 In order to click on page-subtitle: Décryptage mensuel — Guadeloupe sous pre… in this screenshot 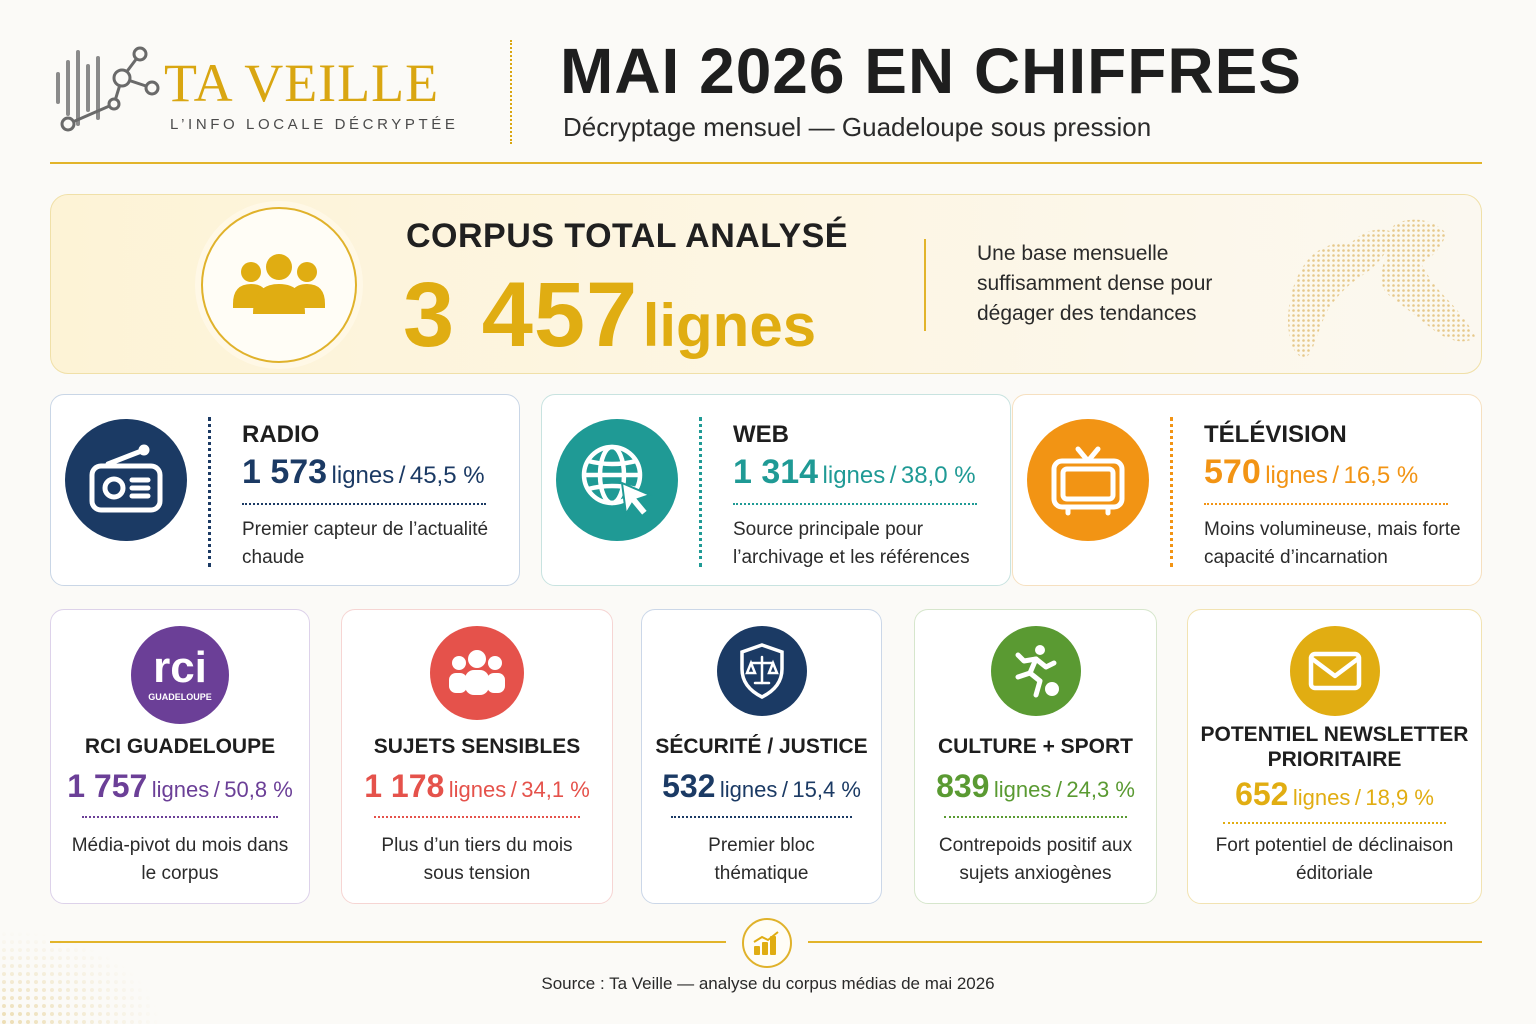, I will do `click(857, 127)`.